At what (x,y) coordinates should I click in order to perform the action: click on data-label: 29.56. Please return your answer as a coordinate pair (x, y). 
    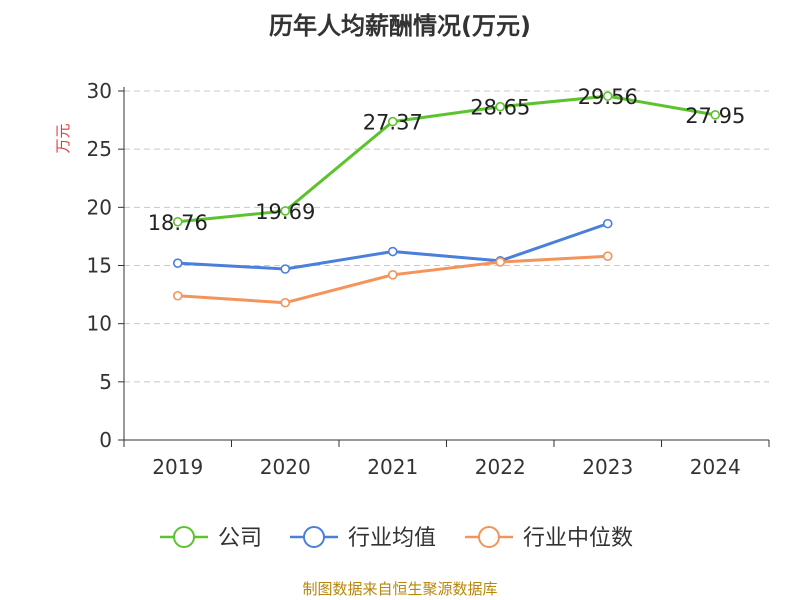
    Looking at the image, I should click on (608, 97).